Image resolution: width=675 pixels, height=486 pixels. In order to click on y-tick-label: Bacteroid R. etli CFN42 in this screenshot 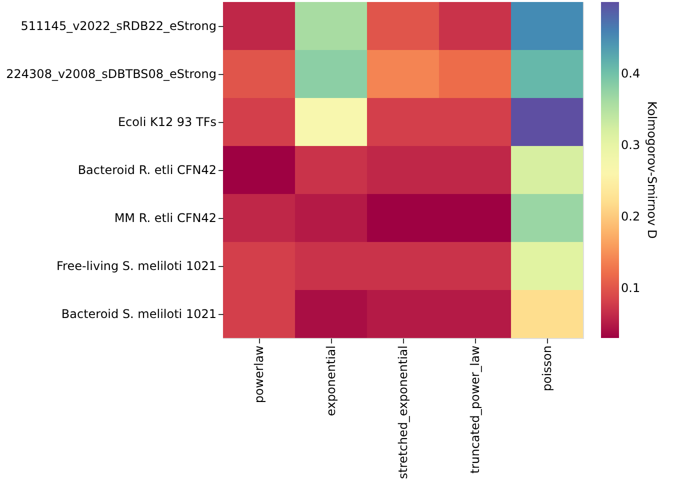, I will do `click(147, 170)`.